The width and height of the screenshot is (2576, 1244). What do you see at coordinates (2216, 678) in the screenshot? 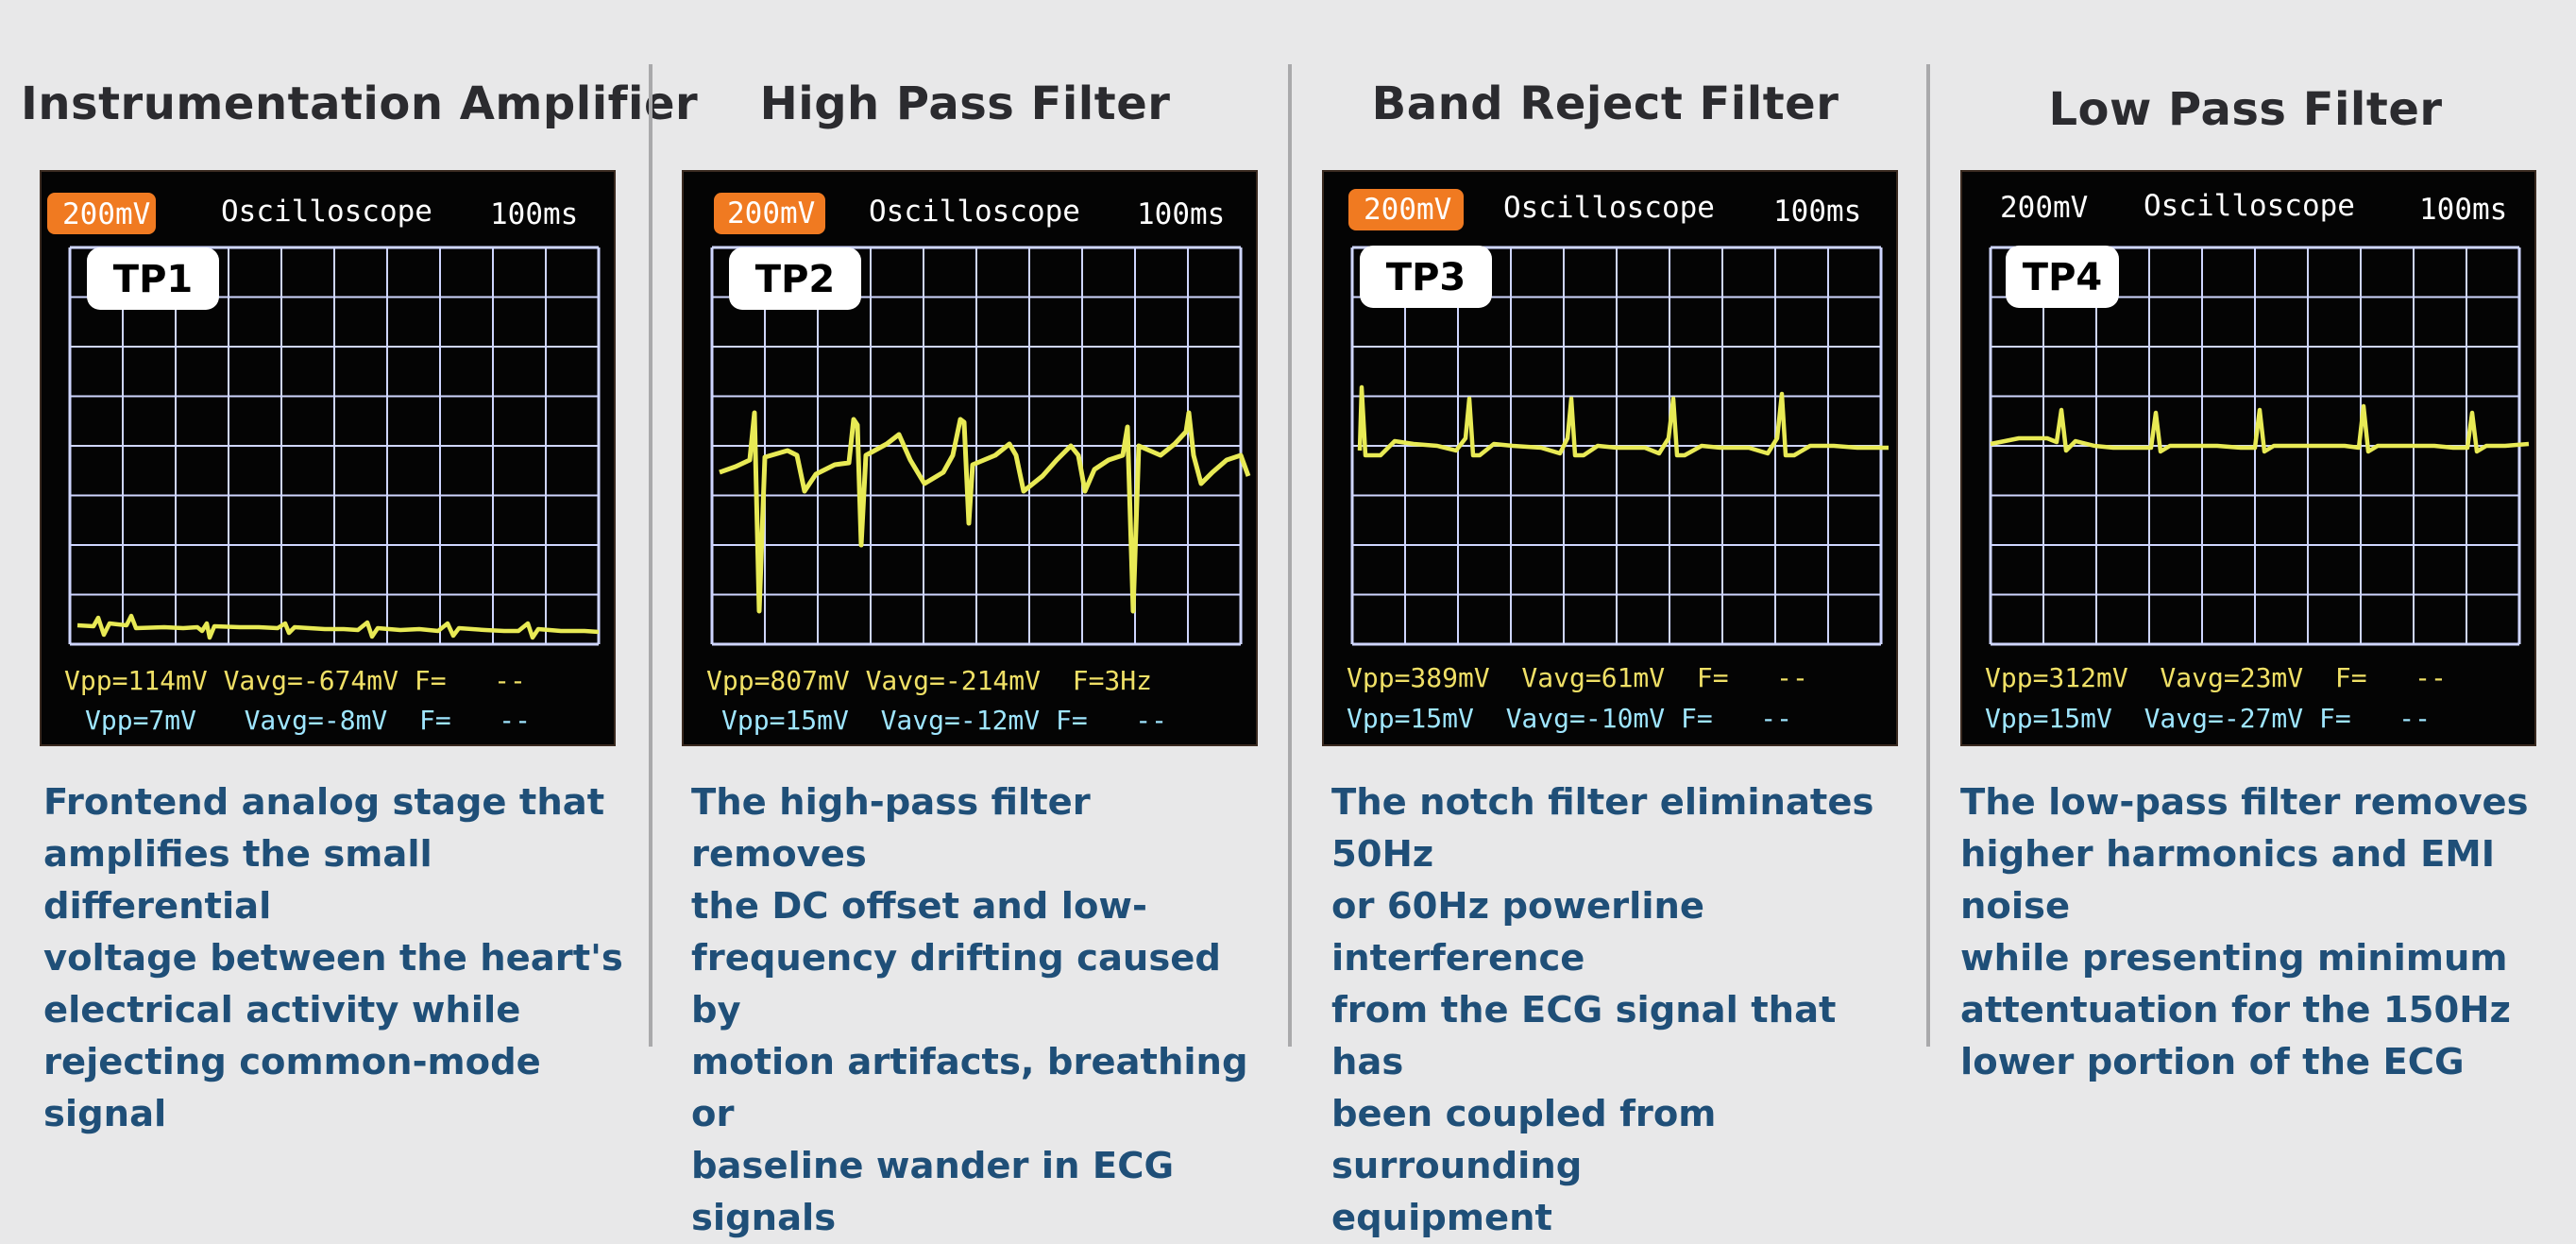
I see `channel-1-readout: Vpp=312mV Vavg=23mV F= --` at bounding box center [2216, 678].